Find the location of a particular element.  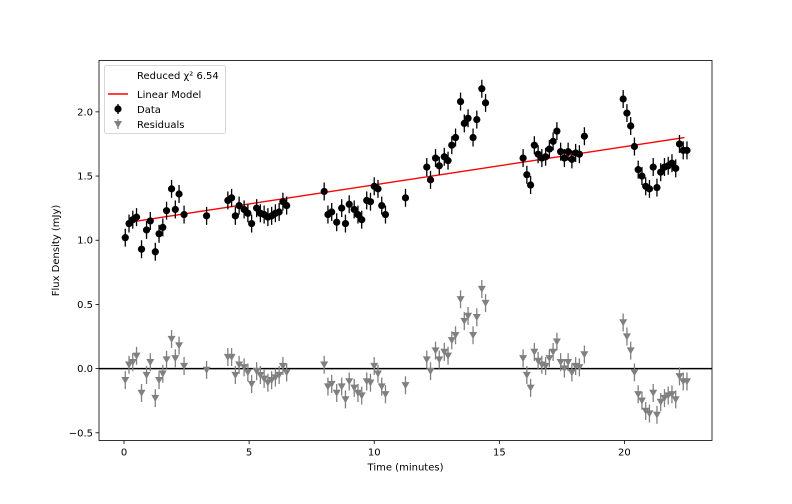

legend-marker-data is located at coordinates (118, 109).